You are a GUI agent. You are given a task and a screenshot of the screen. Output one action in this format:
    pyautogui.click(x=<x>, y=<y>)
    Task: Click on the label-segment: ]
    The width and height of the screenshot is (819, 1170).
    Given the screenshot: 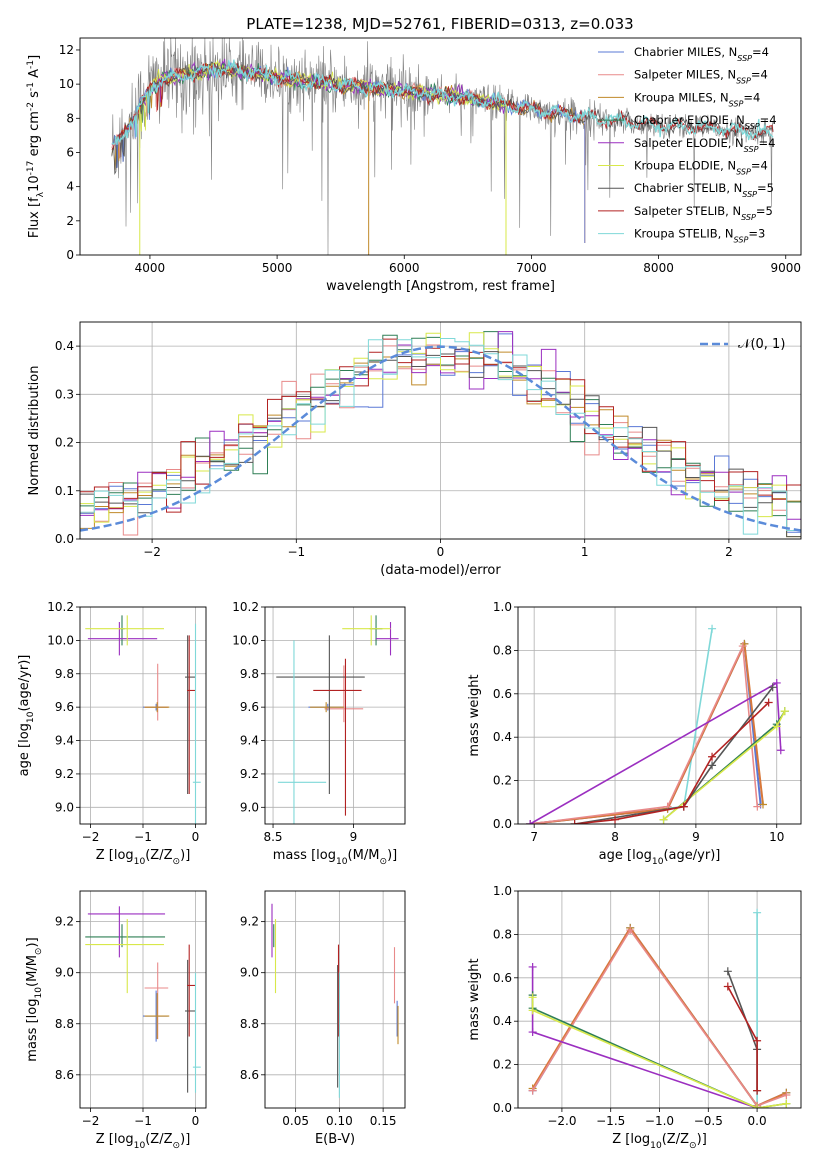 What is the action you would take?
    pyautogui.click(x=34, y=57)
    